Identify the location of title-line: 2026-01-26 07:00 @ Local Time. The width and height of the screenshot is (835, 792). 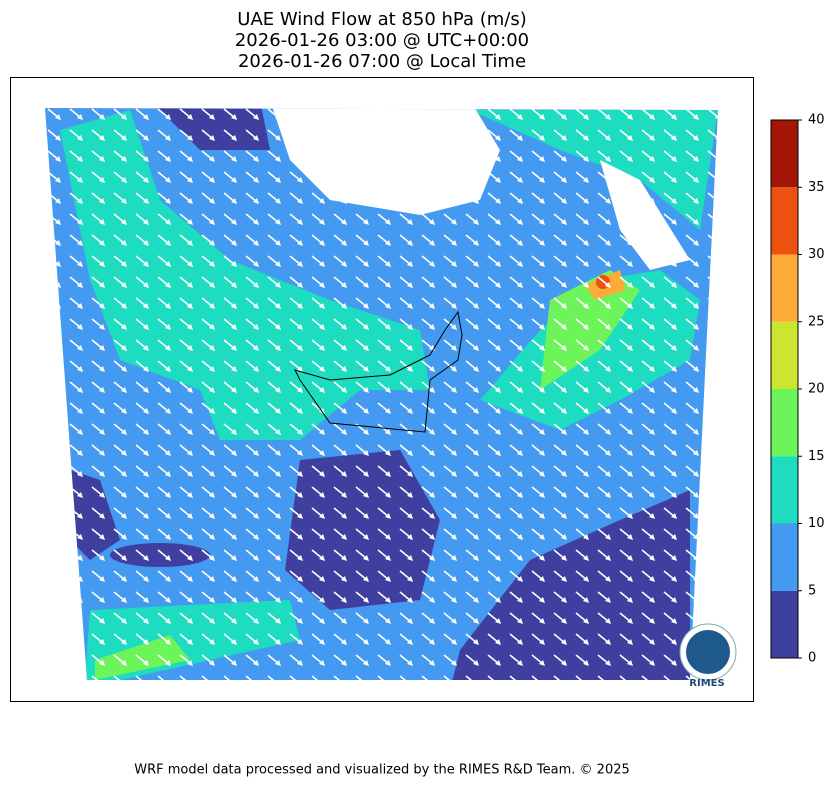
(382, 61).